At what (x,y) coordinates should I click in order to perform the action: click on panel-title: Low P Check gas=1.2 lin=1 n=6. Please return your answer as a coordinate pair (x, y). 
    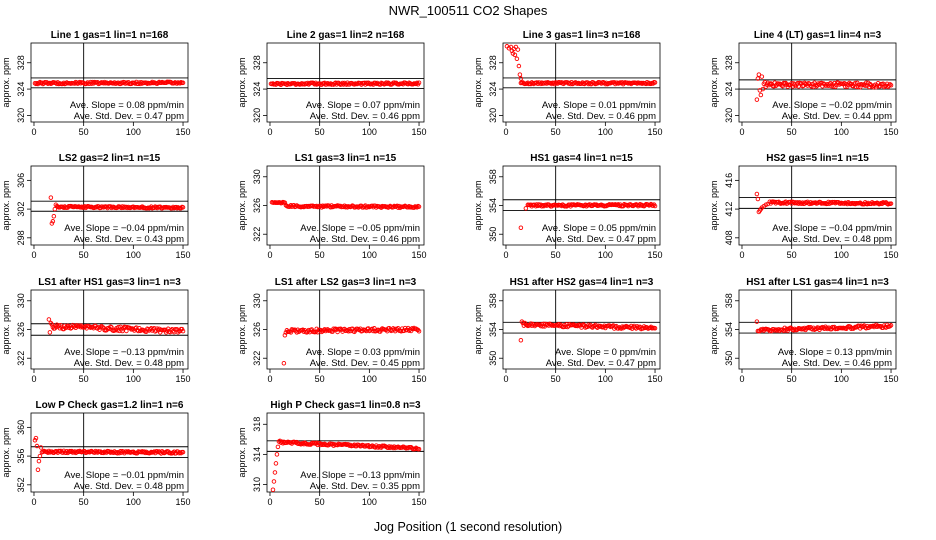
    Looking at the image, I should click on (110, 405).